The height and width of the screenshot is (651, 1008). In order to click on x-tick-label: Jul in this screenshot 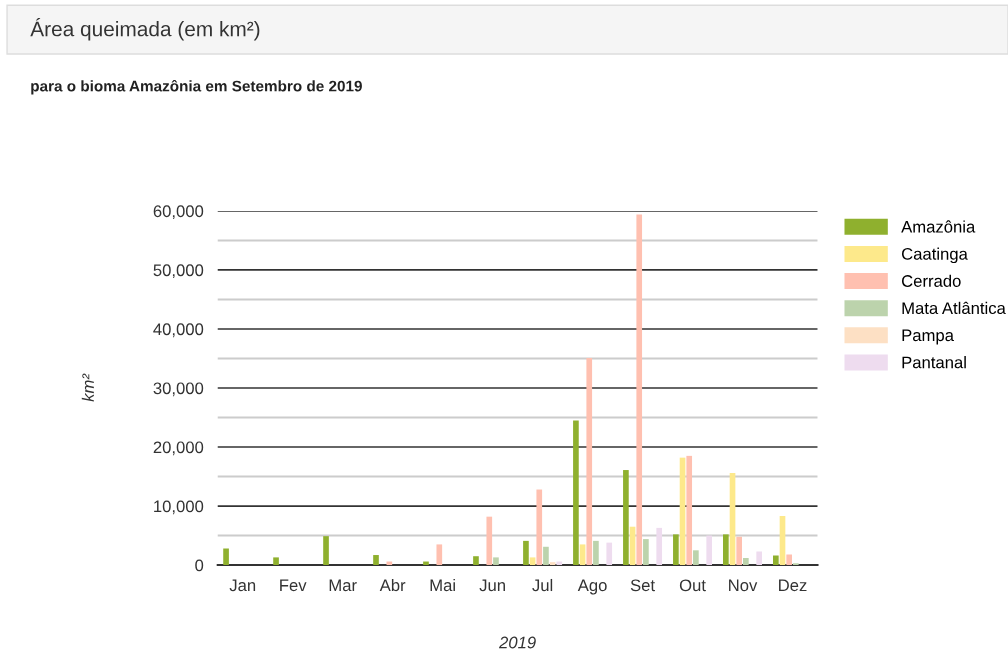, I will do `click(542, 585)`.